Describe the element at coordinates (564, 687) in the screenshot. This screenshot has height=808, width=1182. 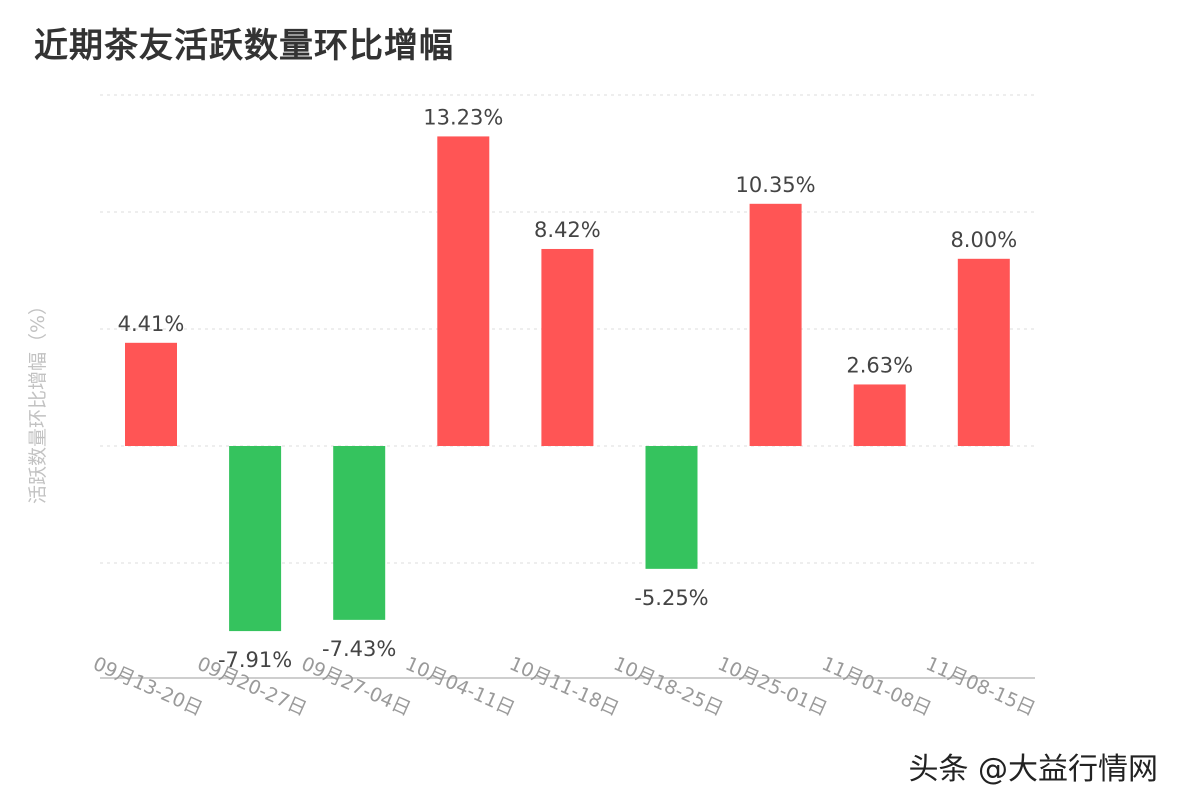
I see `x-tick-label-5: 10月11-18日` at that location.